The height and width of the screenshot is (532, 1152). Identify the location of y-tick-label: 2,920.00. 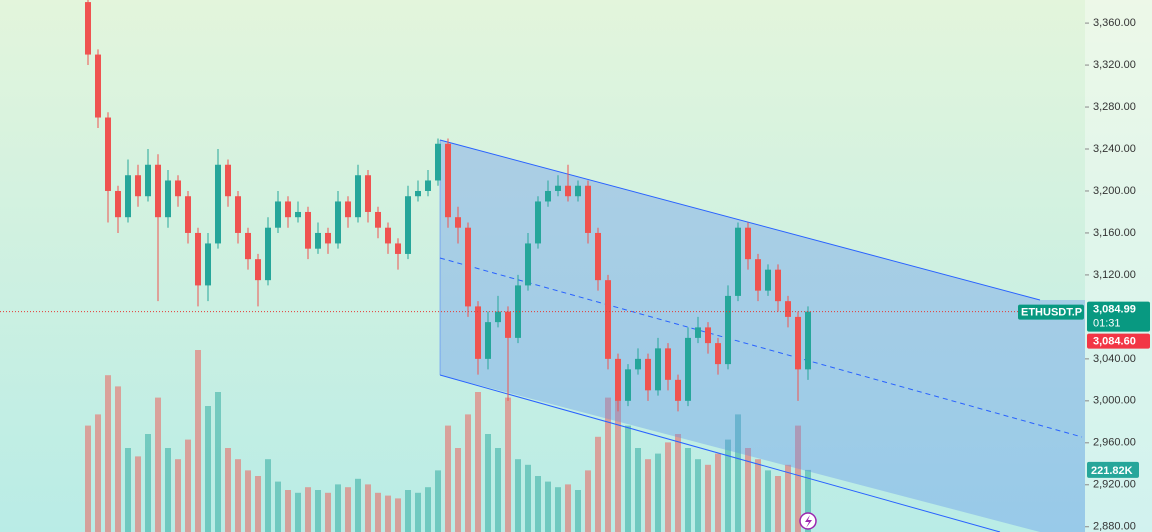
(1114, 485).